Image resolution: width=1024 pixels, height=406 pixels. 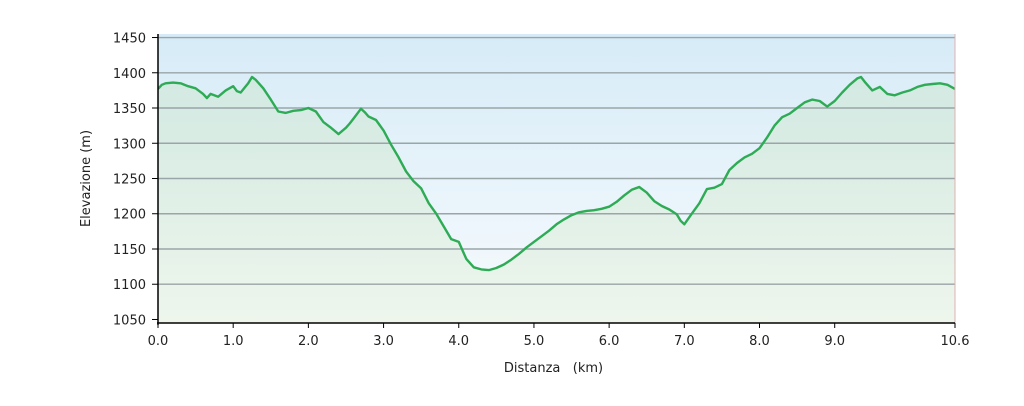 What do you see at coordinates (609, 341) in the screenshot?
I see `x-tick-label: 6.0` at bounding box center [609, 341].